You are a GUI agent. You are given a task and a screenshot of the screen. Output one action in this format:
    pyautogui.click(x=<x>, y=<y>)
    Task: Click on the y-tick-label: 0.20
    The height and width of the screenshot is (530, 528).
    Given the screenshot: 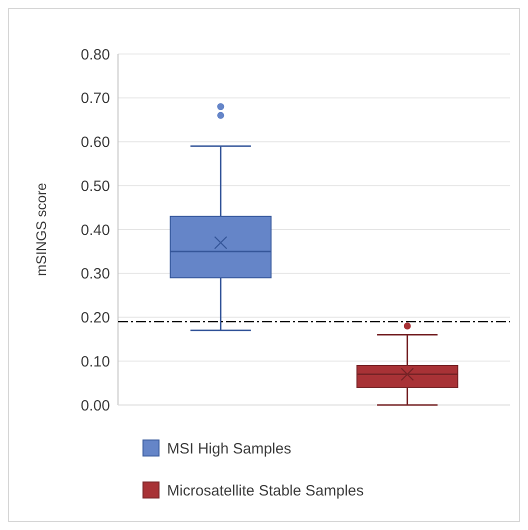 What is the action you would take?
    pyautogui.click(x=95, y=318)
    